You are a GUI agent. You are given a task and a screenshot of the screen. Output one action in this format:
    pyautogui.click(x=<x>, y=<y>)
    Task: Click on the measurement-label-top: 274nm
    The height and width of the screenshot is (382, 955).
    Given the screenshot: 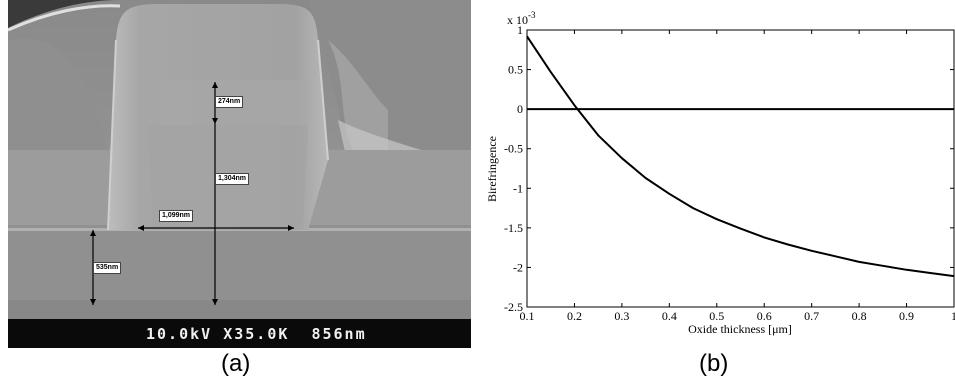 What is the action you would take?
    pyautogui.click(x=229, y=102)
    